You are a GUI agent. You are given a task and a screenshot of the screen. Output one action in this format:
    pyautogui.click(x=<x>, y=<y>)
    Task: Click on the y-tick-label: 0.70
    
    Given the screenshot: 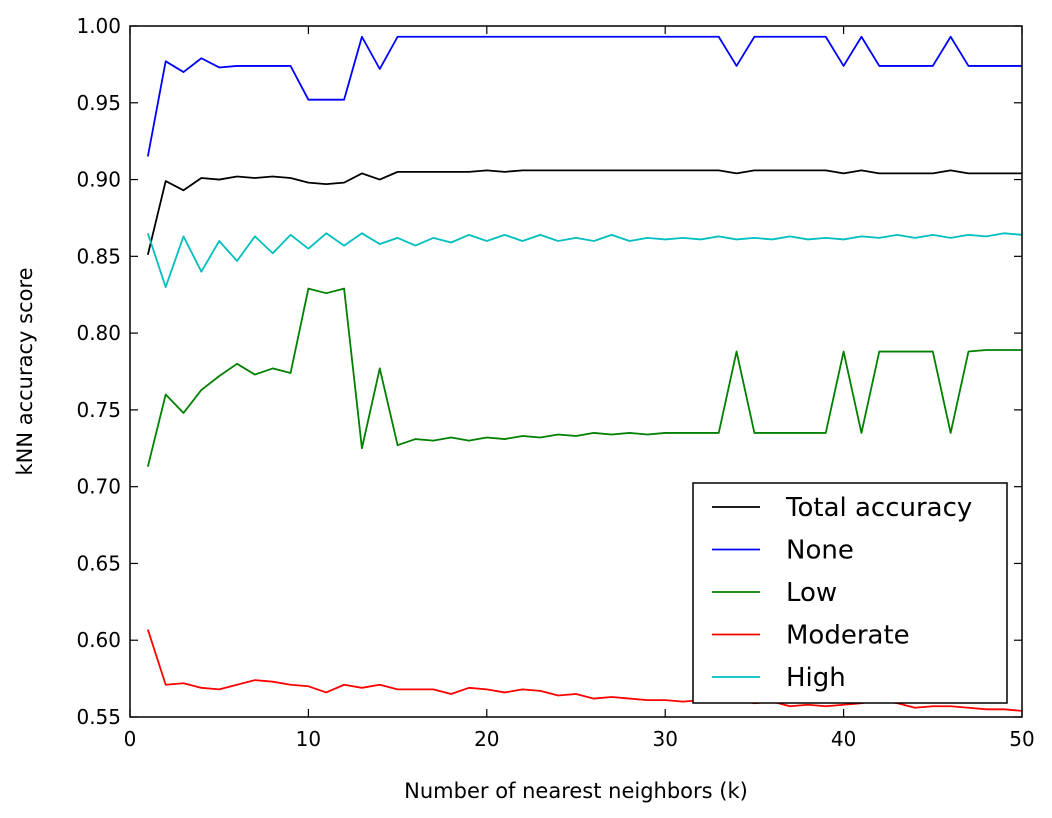 What is the action you would take?
    pyautogui.click(x=98, y=487)
    